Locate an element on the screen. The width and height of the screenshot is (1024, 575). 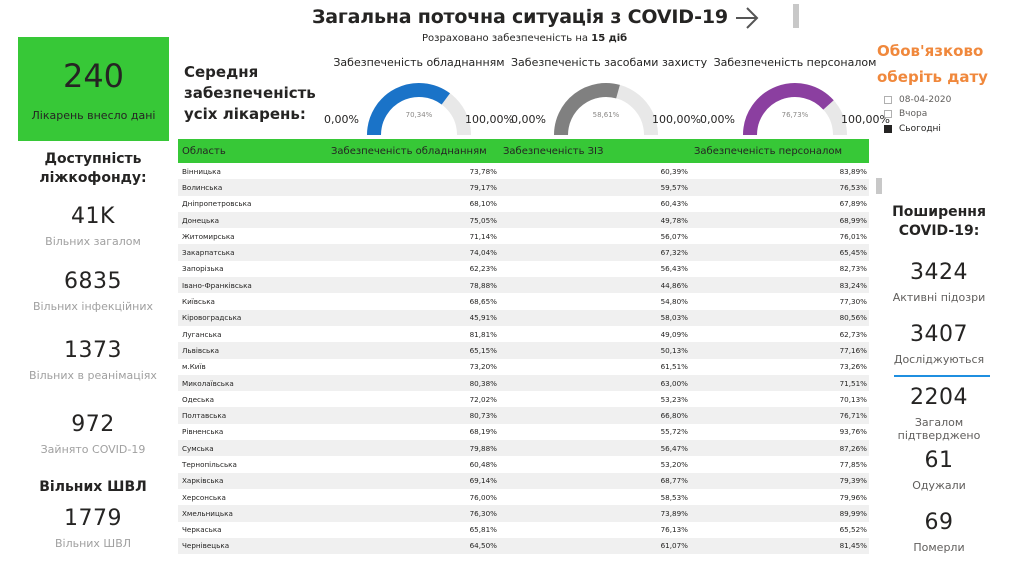
cell-ppe: 63,00% is located at coordinates (674, 383).